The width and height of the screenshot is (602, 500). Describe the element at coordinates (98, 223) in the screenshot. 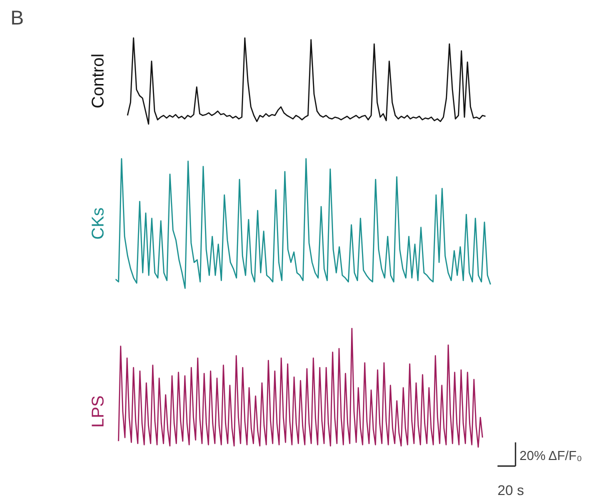

I see `y-axis-title: CKs` at that location.